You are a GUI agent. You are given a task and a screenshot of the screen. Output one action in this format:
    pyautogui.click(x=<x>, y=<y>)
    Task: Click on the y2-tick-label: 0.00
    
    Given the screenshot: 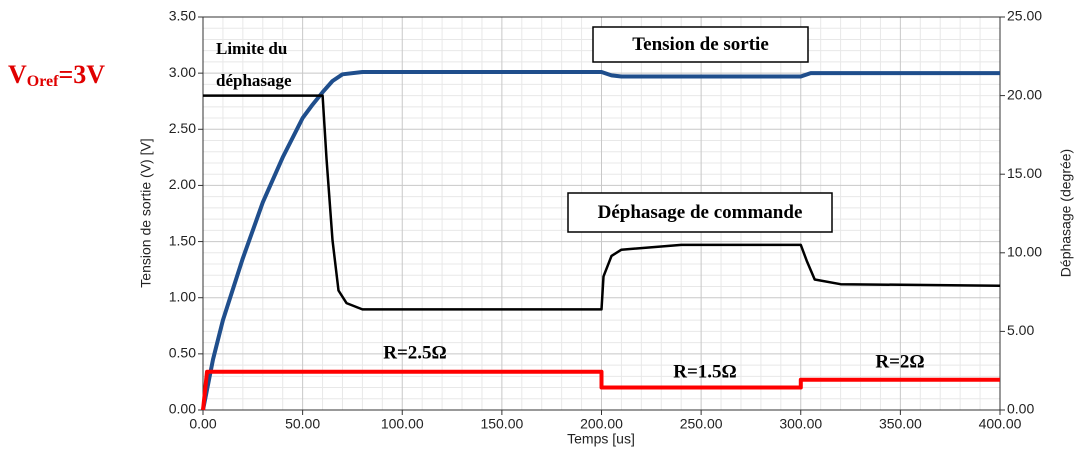 What is the action you would take?
    pyautogui.click(x=1020, y=409)
    